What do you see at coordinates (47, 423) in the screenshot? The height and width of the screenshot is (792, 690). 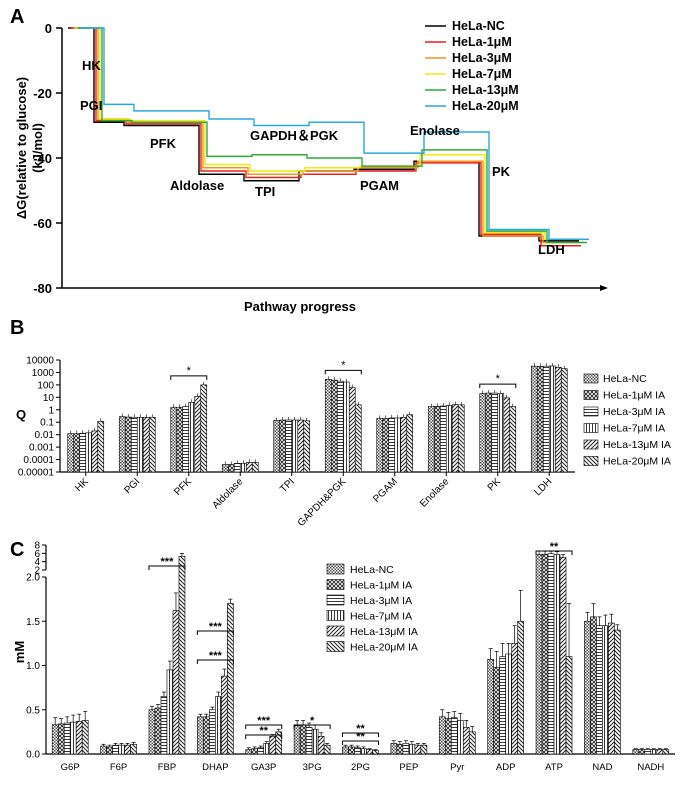 I see `ytick-label-b: 0.1` at bounding box center [47, 423].